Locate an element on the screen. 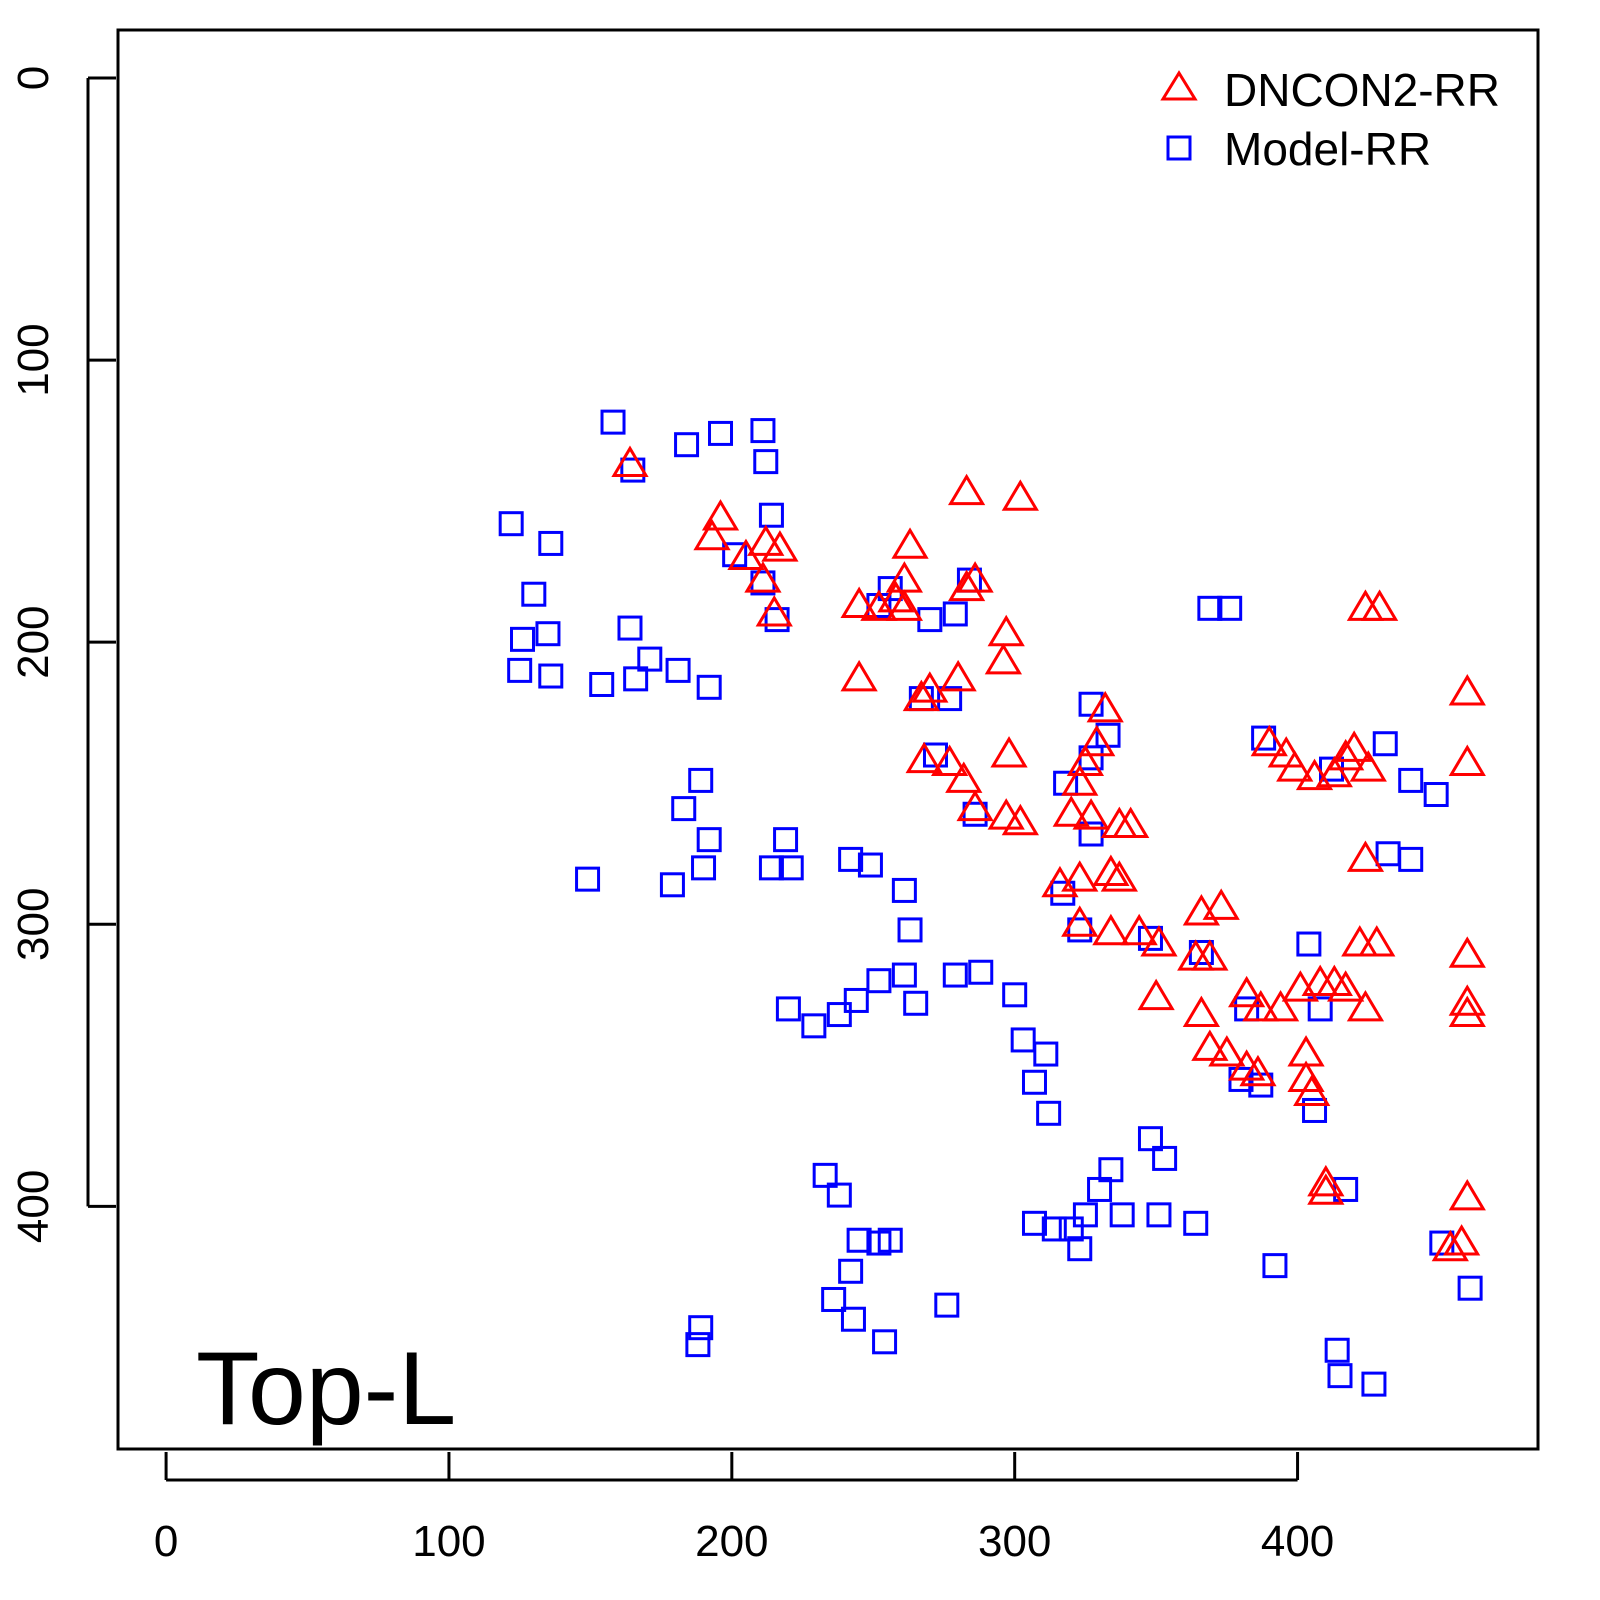 The image size is (1600, 1600). y-tick-label: 0 is located at coordinates (33, 78).